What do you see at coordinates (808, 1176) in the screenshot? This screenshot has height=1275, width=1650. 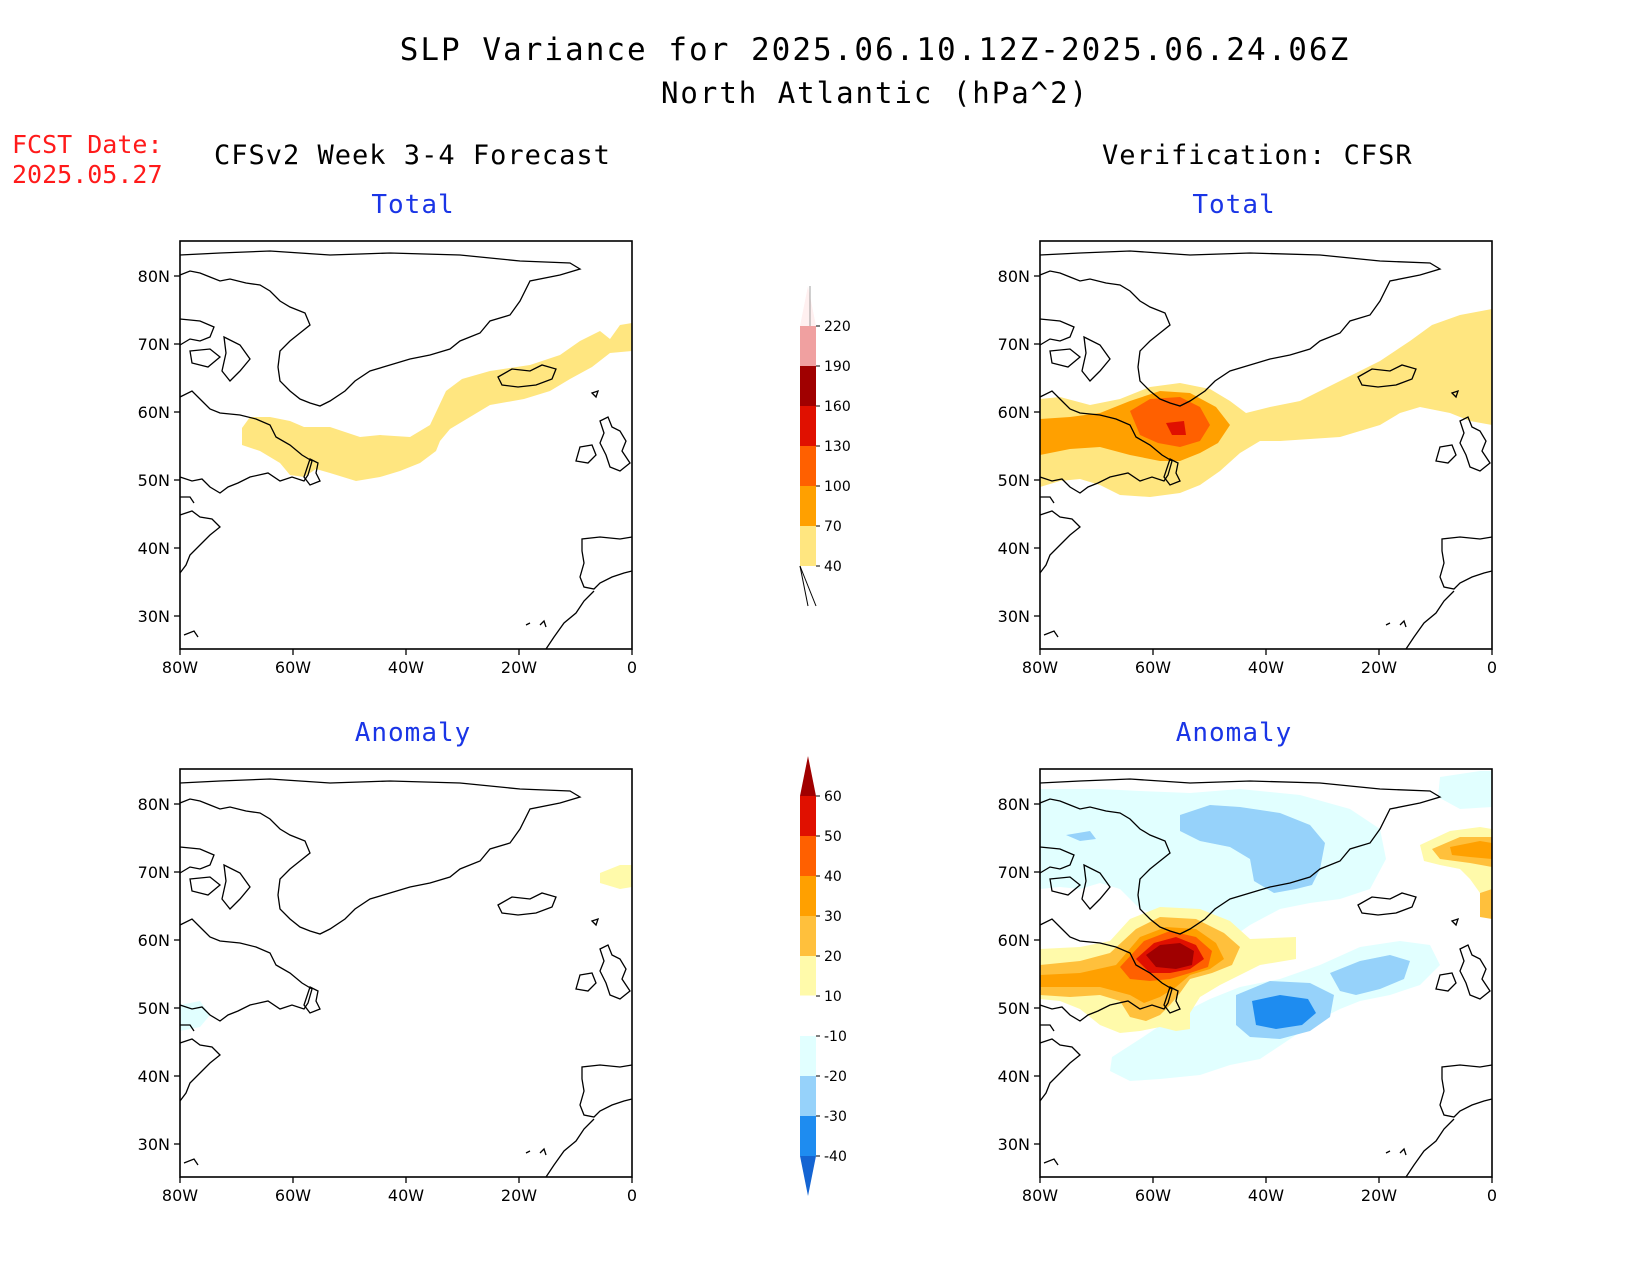 I see `colorbar-bottom-triangle` at bounding box center [808, 1176].